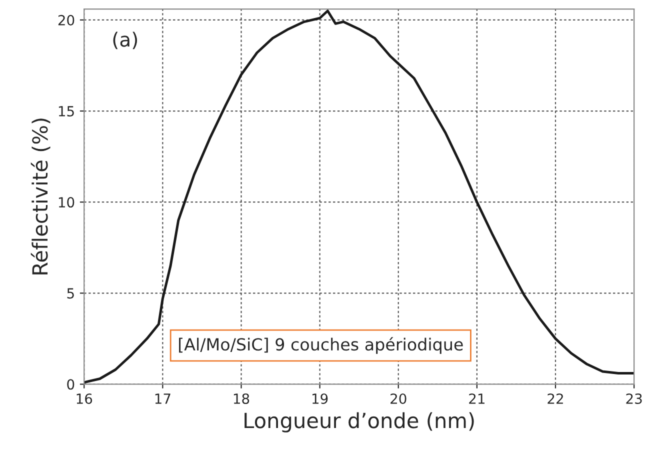  I want to click on annotation: (a), so click(125, 41).